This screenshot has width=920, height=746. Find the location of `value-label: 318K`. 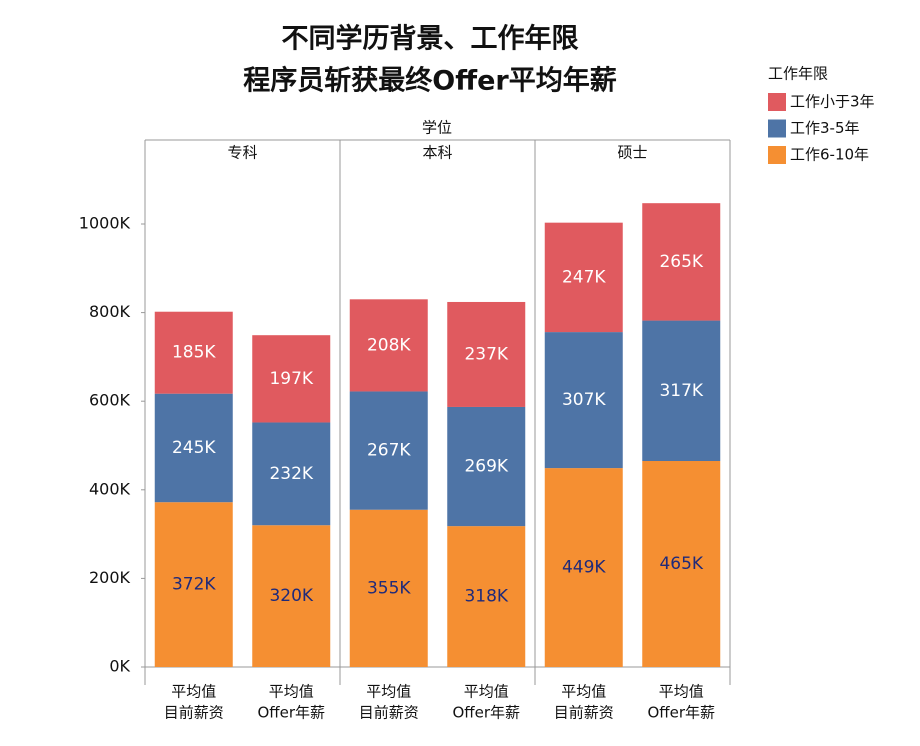

value-label: 318K is located at coordinates (486, 597).